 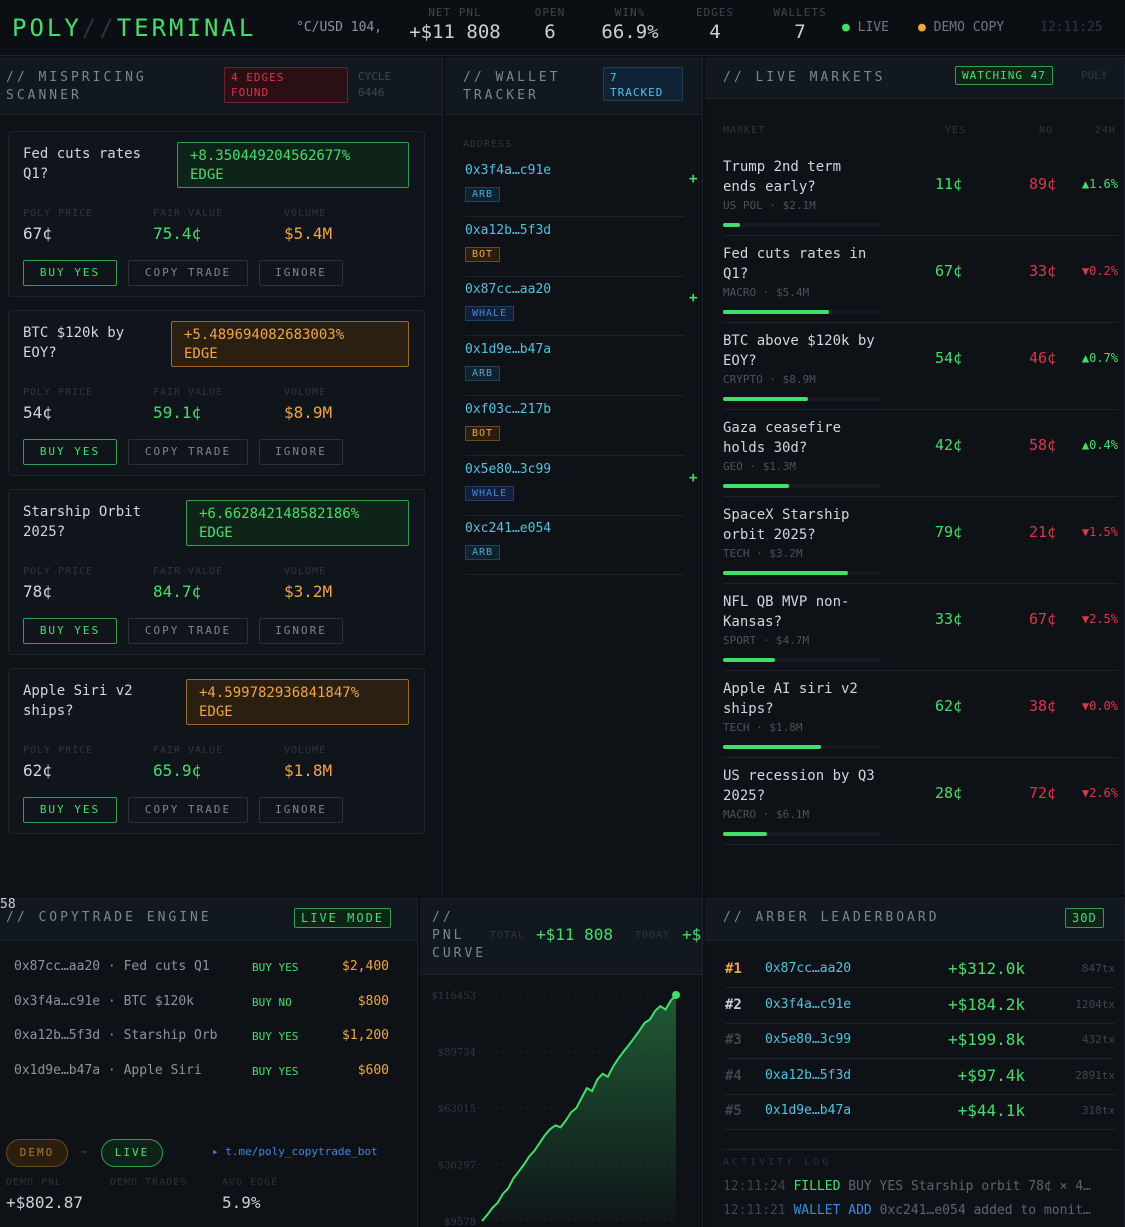 I want to click on watching-badge: WATCHING 47, so click(x=1004, y=75).